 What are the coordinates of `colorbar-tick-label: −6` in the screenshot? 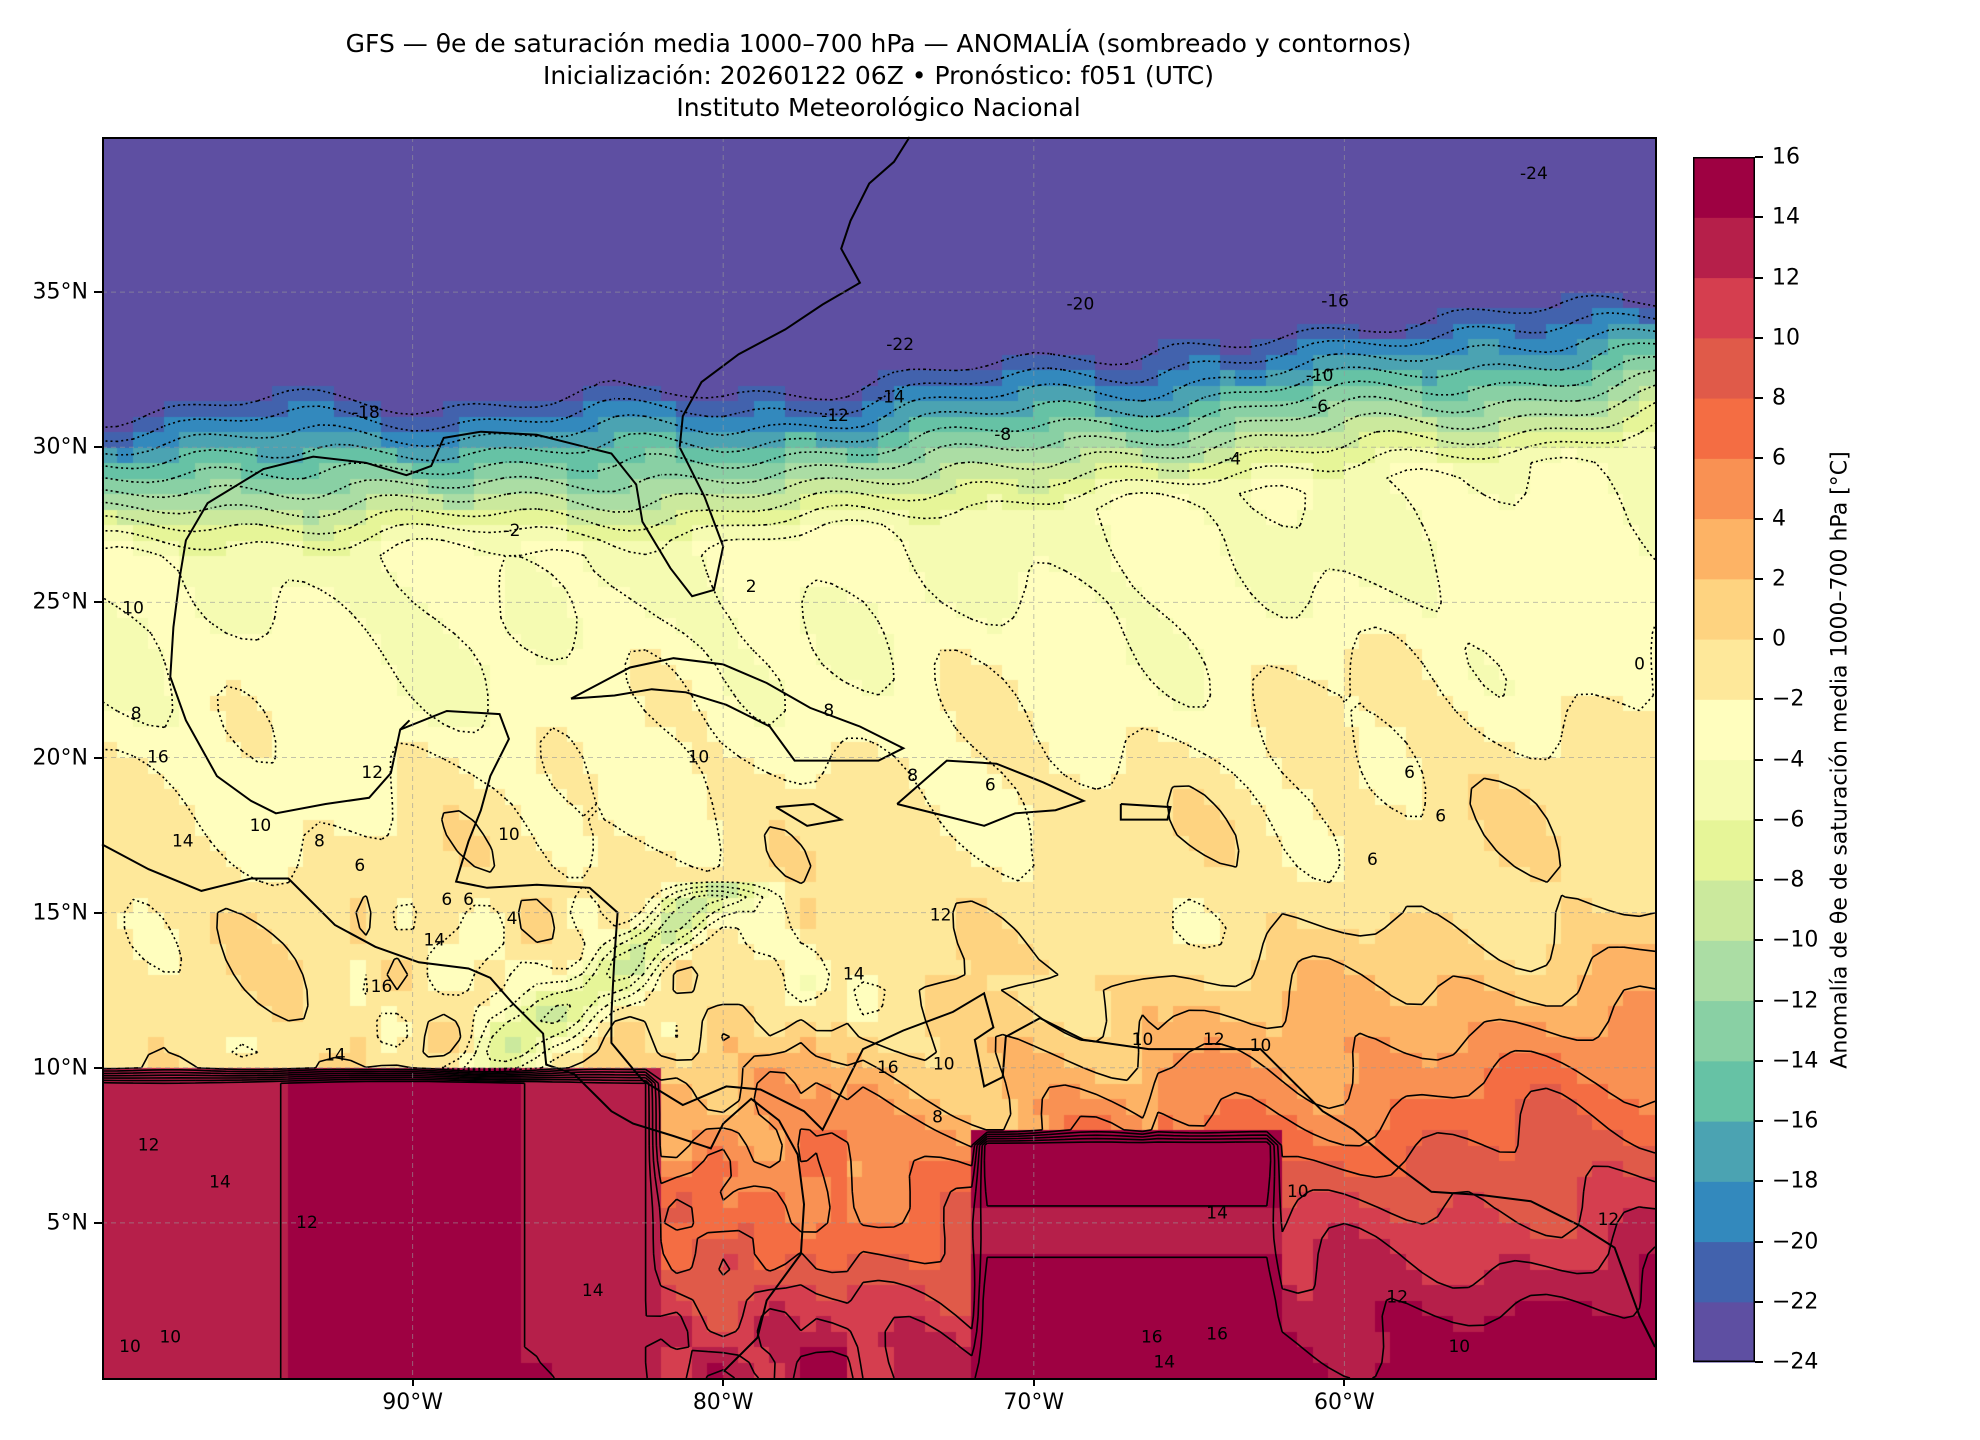 It's located at (1788, 820).